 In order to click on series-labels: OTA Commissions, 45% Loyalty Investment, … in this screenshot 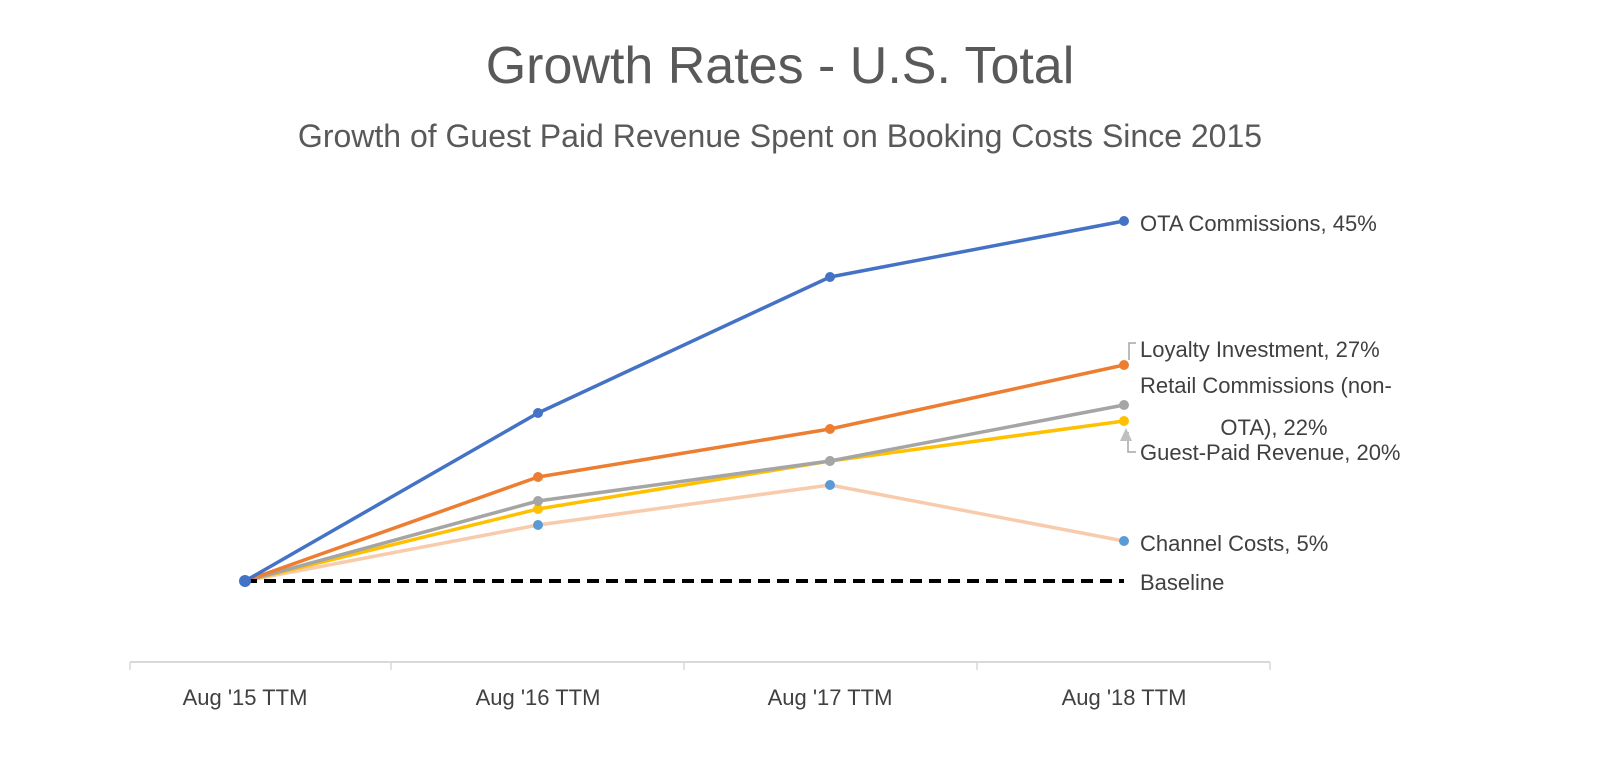, I will do `click(1260, 403)`.